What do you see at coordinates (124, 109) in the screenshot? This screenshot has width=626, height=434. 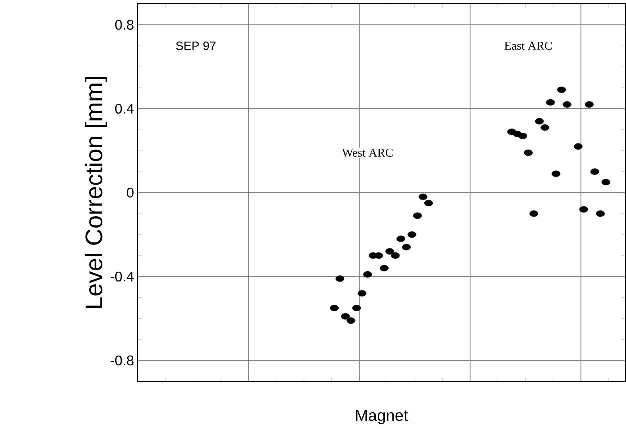 I see `y-tick-label: 0.4` at bounding box center [124, 109].